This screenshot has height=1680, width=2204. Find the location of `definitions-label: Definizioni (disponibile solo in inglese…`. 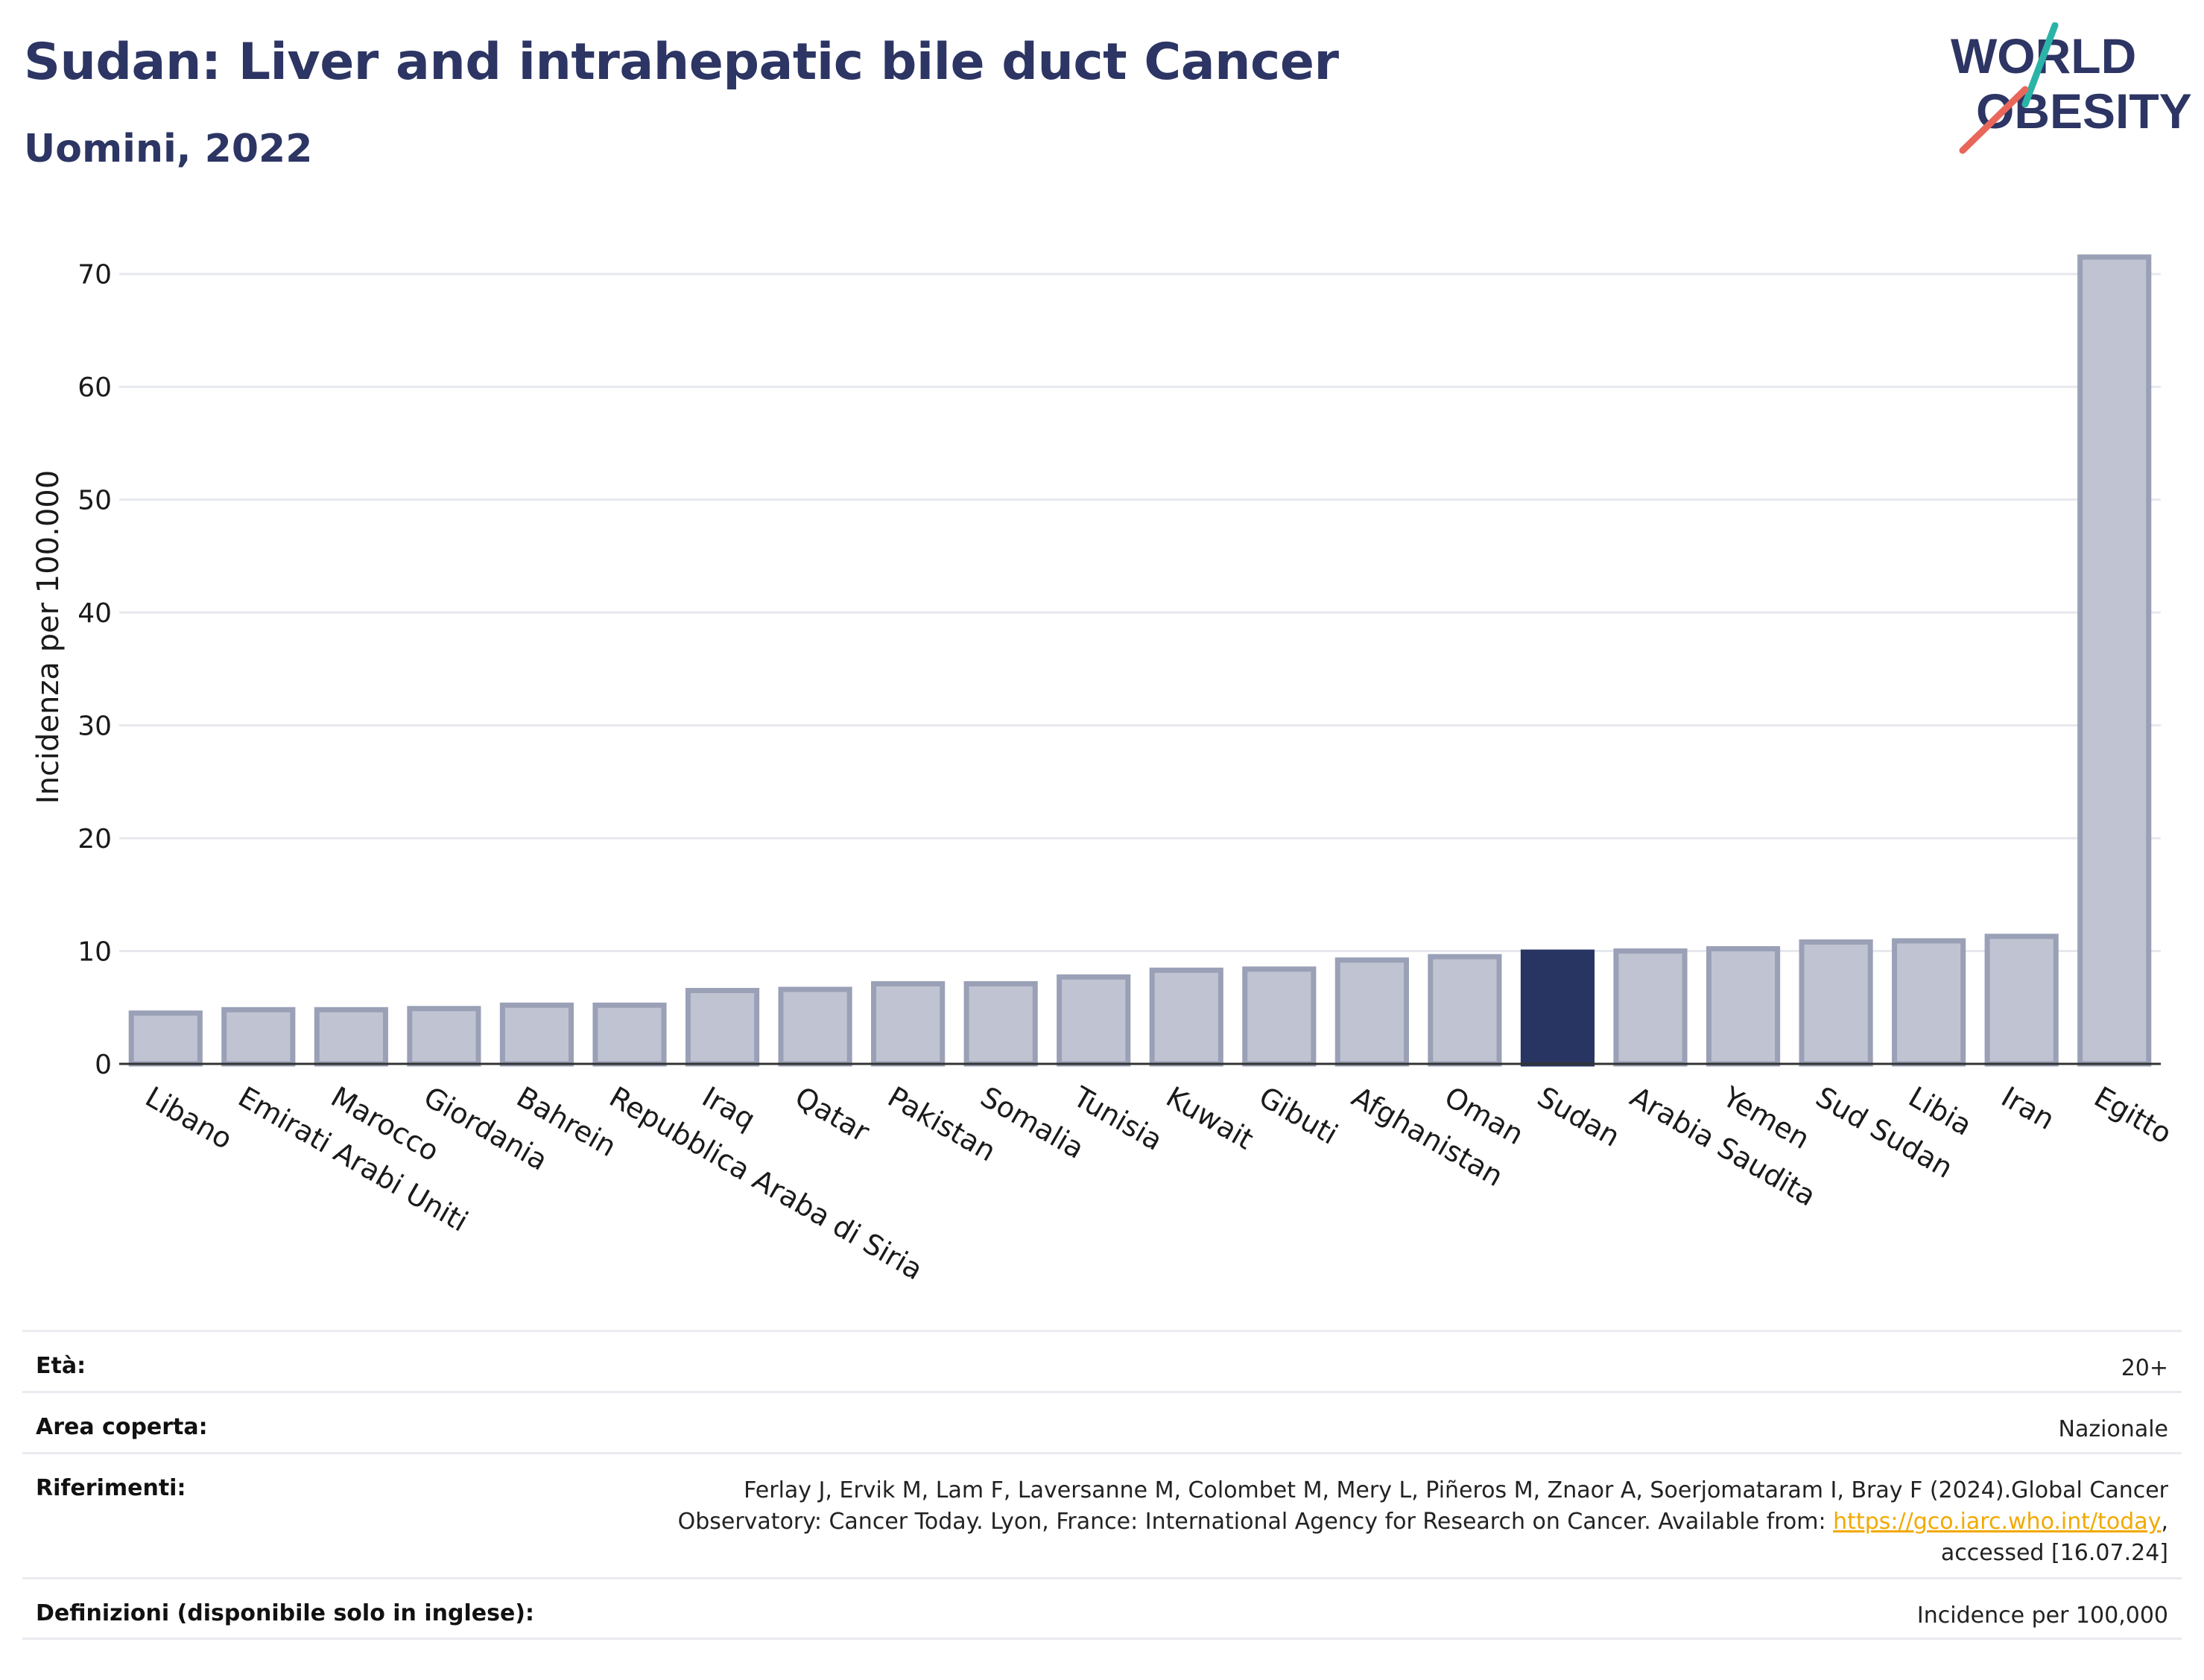

definitions-label: Definizioni (disponibile solo in inglese… is located at coordinates (285, 1613).